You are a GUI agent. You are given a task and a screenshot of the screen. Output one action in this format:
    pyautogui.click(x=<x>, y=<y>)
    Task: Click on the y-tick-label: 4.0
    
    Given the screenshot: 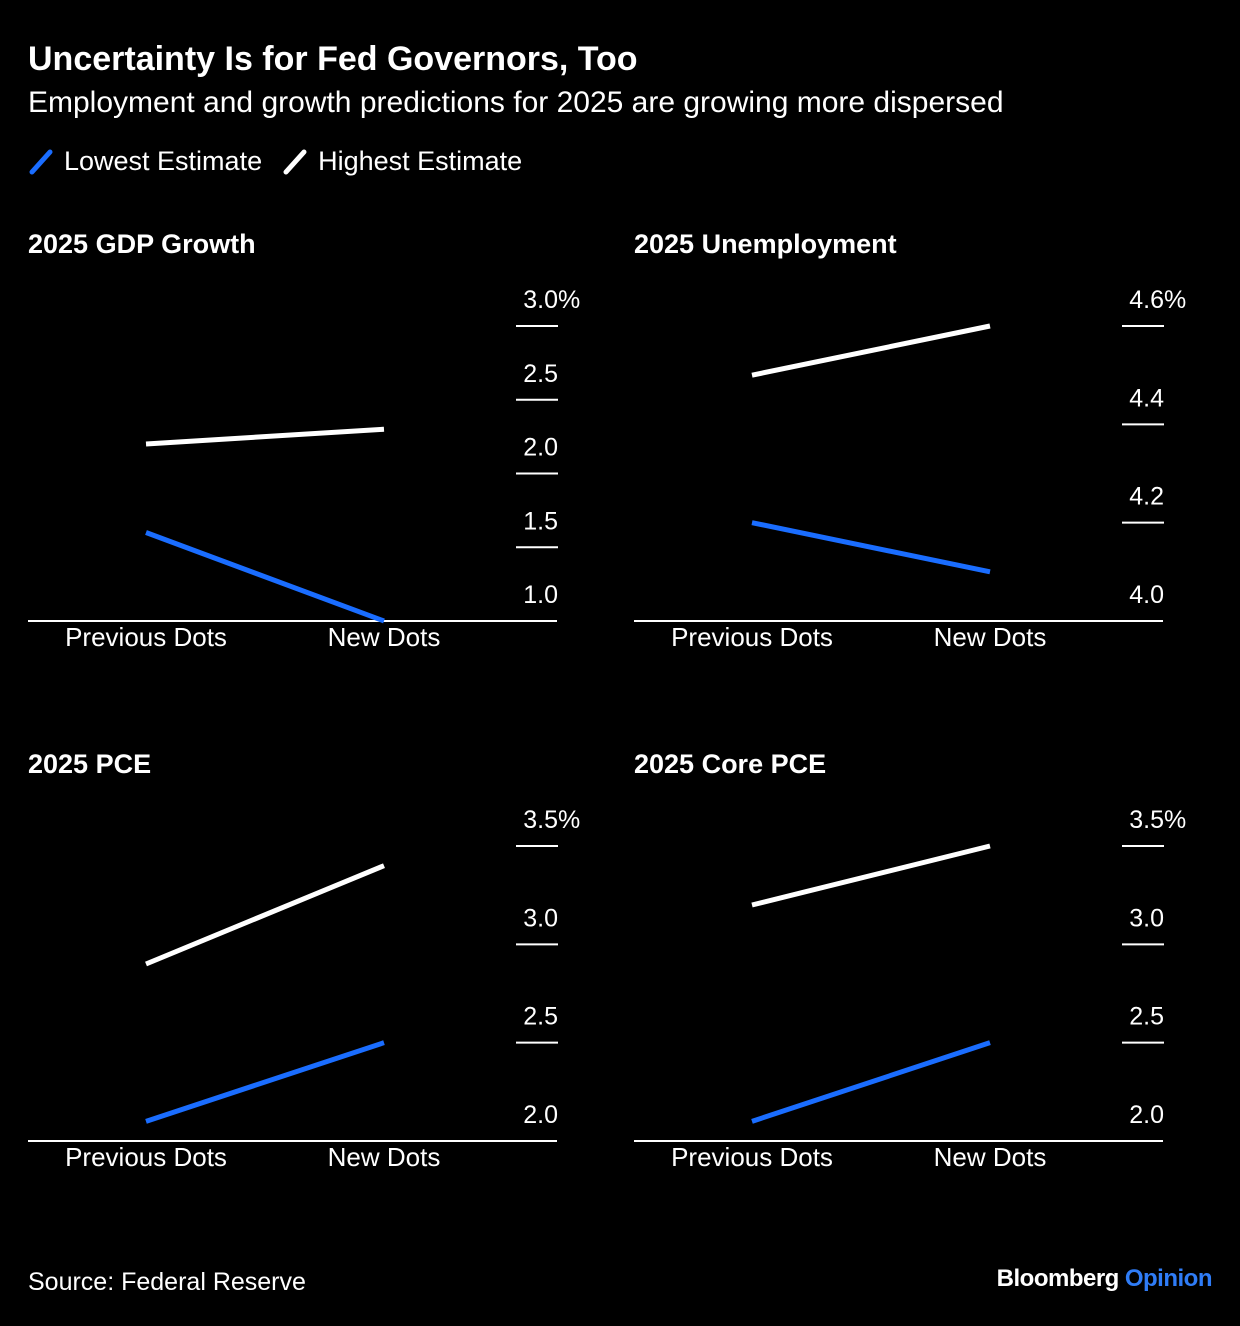 What is the action you would take?
    pyautogui.click(x=1146, y=595)
    